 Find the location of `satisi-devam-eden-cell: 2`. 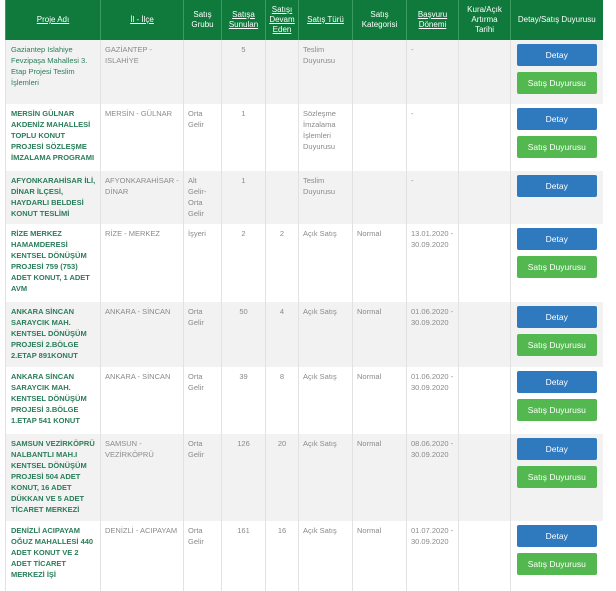

satisi-devam-eden-cell: 2 is located at coordinates (282, 263).